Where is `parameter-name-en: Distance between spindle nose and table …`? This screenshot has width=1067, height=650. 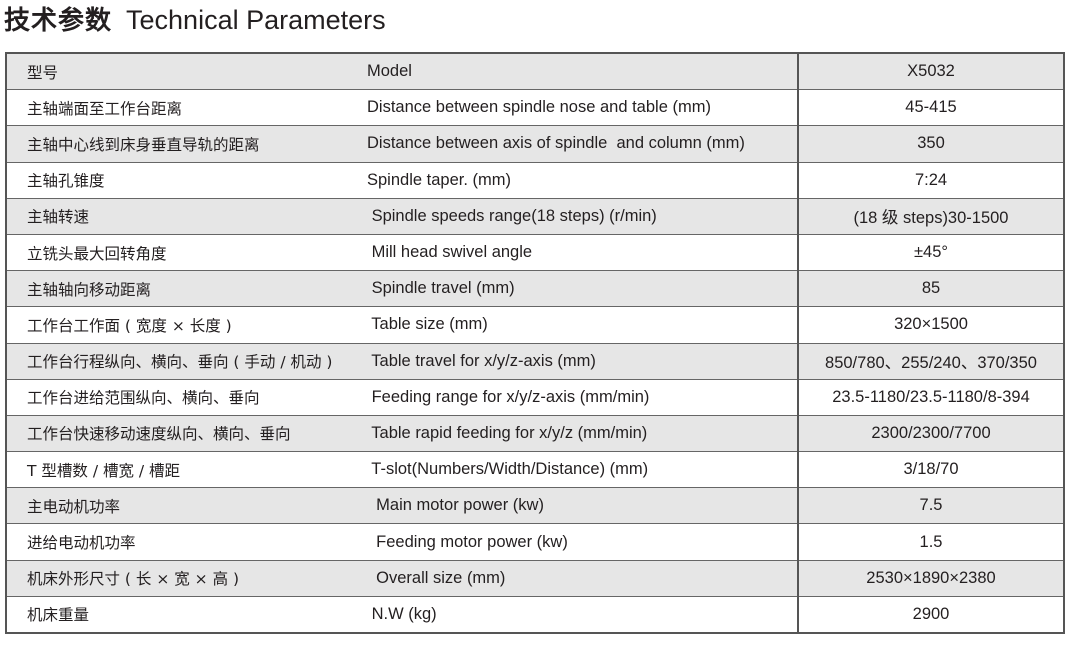 parameter-name-en: Distance between spindle nose and table … is located at coordinates (581, 108).